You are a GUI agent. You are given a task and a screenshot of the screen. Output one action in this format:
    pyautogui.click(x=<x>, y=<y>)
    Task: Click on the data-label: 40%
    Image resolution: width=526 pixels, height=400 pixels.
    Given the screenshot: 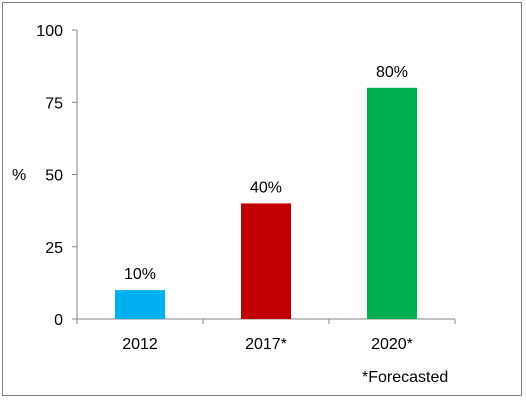 What is the action you would take?
    pyautogui.click(x=266, y=187)
    